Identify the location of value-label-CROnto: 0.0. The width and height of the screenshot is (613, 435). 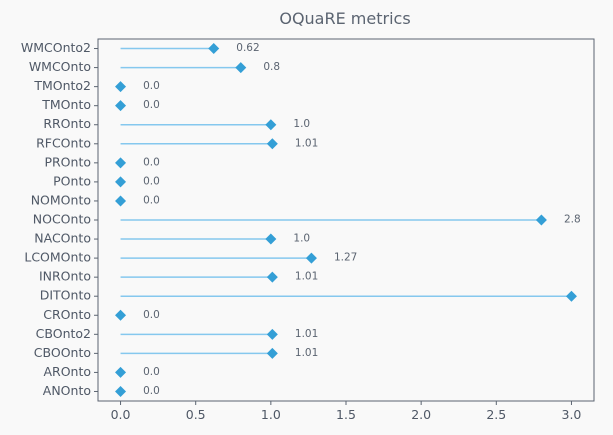
(151, 315).